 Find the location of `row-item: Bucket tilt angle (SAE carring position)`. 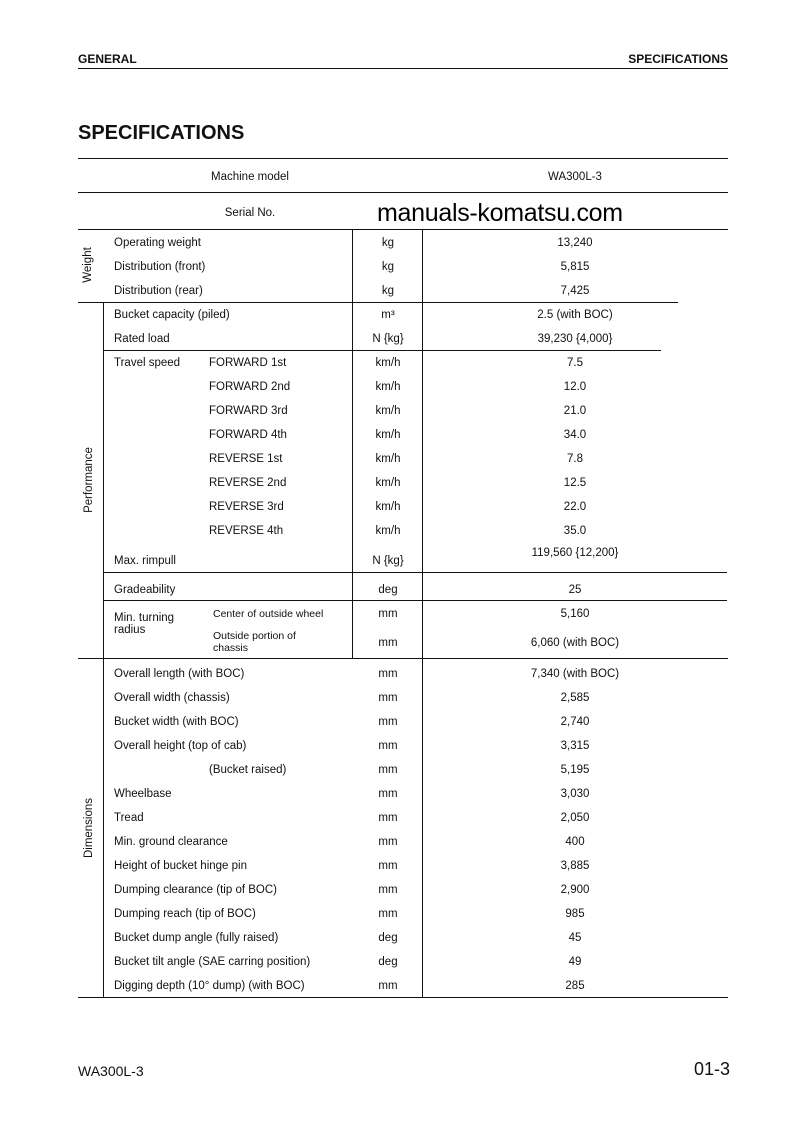

row-item: Bucket tilt angle (SAE carring position) is located at coordinates (212, 962).